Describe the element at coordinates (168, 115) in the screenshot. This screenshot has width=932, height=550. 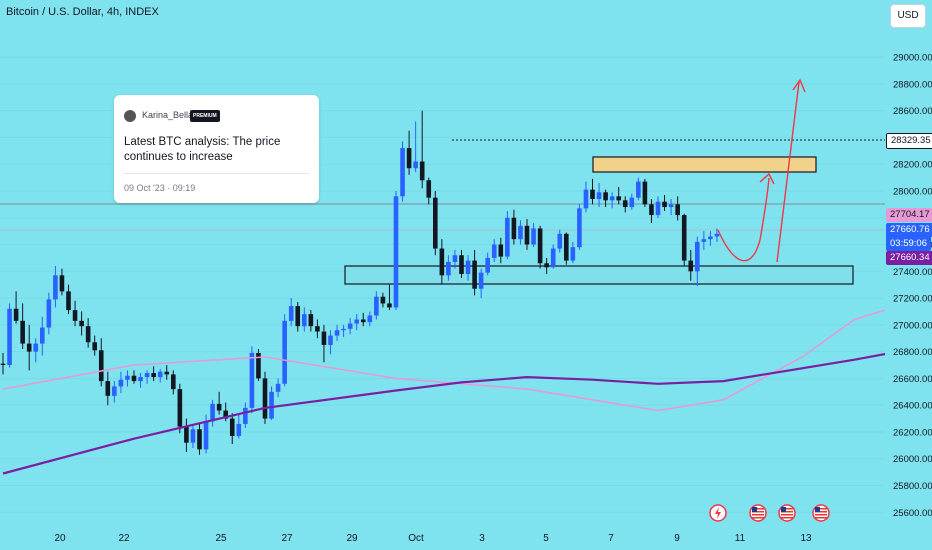
I see `author-name: Karina_Bella` at that location.